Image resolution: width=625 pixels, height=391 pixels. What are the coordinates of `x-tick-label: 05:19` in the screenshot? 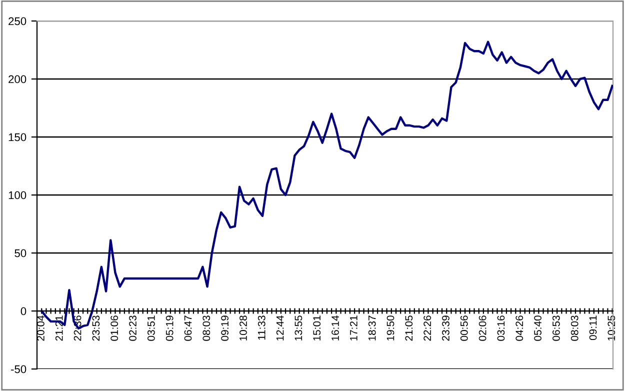 It's located at (170, 328).